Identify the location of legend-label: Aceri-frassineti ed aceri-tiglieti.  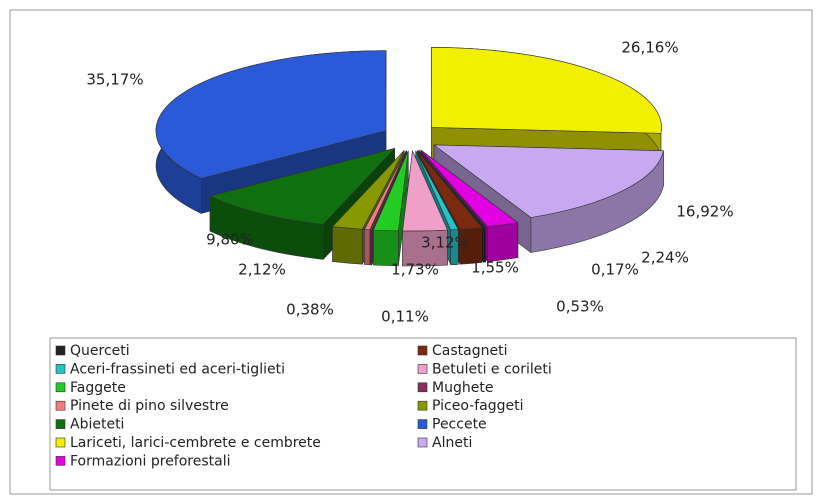
(177, 369).